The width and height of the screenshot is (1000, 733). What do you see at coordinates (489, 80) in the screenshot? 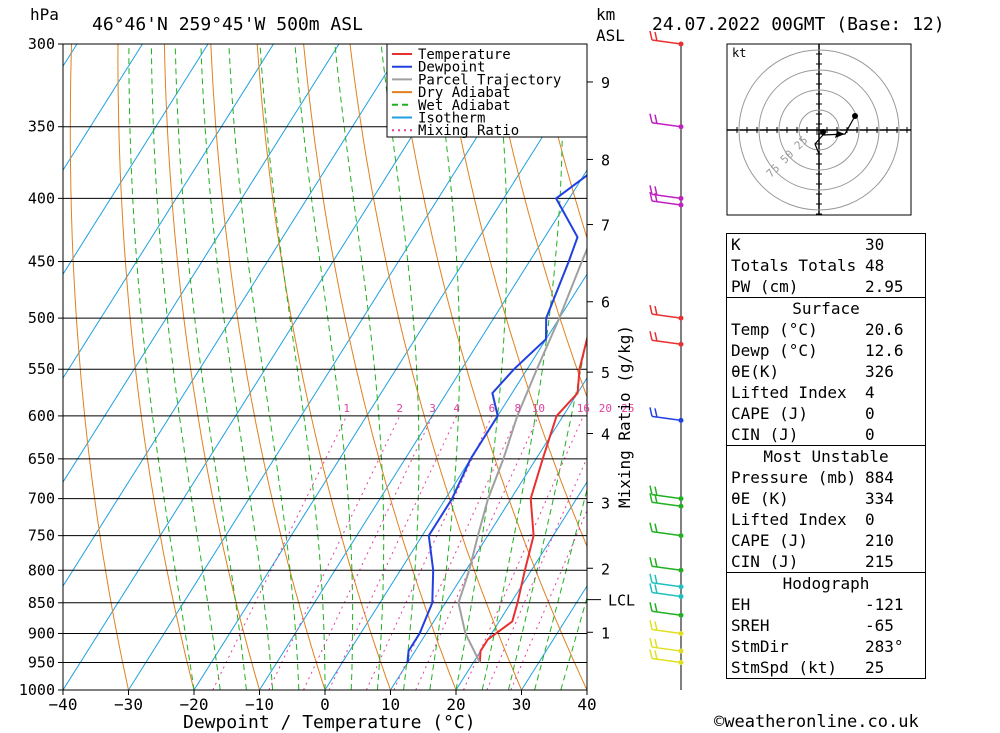
I see `legend-label: Parcel Trajectory` at bounding box center [489, 80].